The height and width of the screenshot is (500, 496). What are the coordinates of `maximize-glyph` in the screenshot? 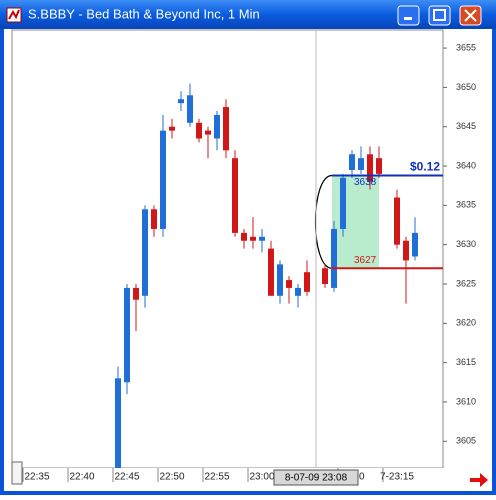 It's located at (439, 15).